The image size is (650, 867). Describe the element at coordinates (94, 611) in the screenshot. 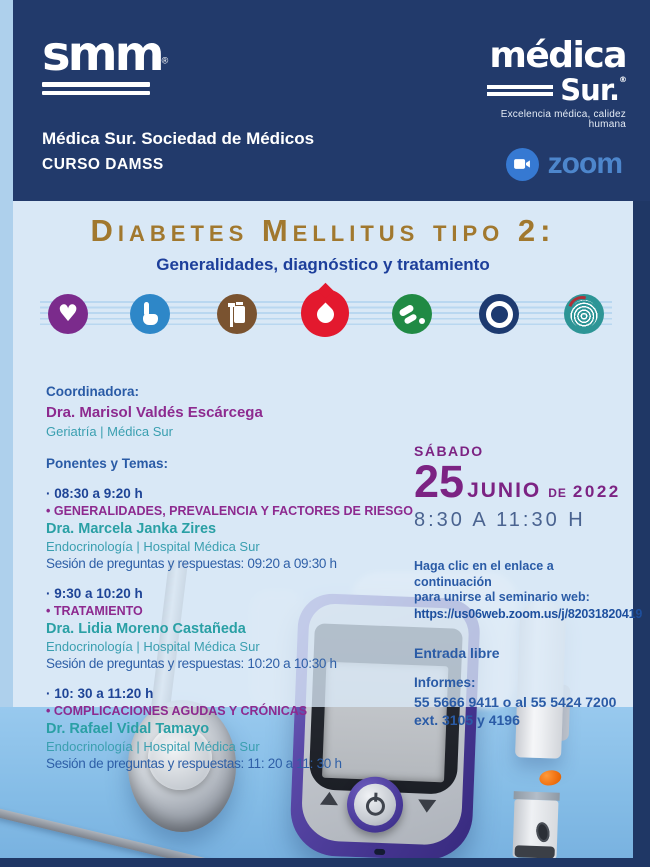

I see `session-topic: • TRATAMIENTO` at that location.